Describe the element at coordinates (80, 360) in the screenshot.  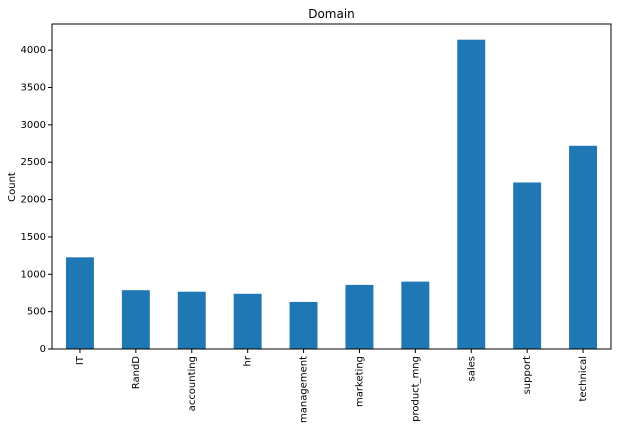
I see `x-tick-label: IT` at that location.